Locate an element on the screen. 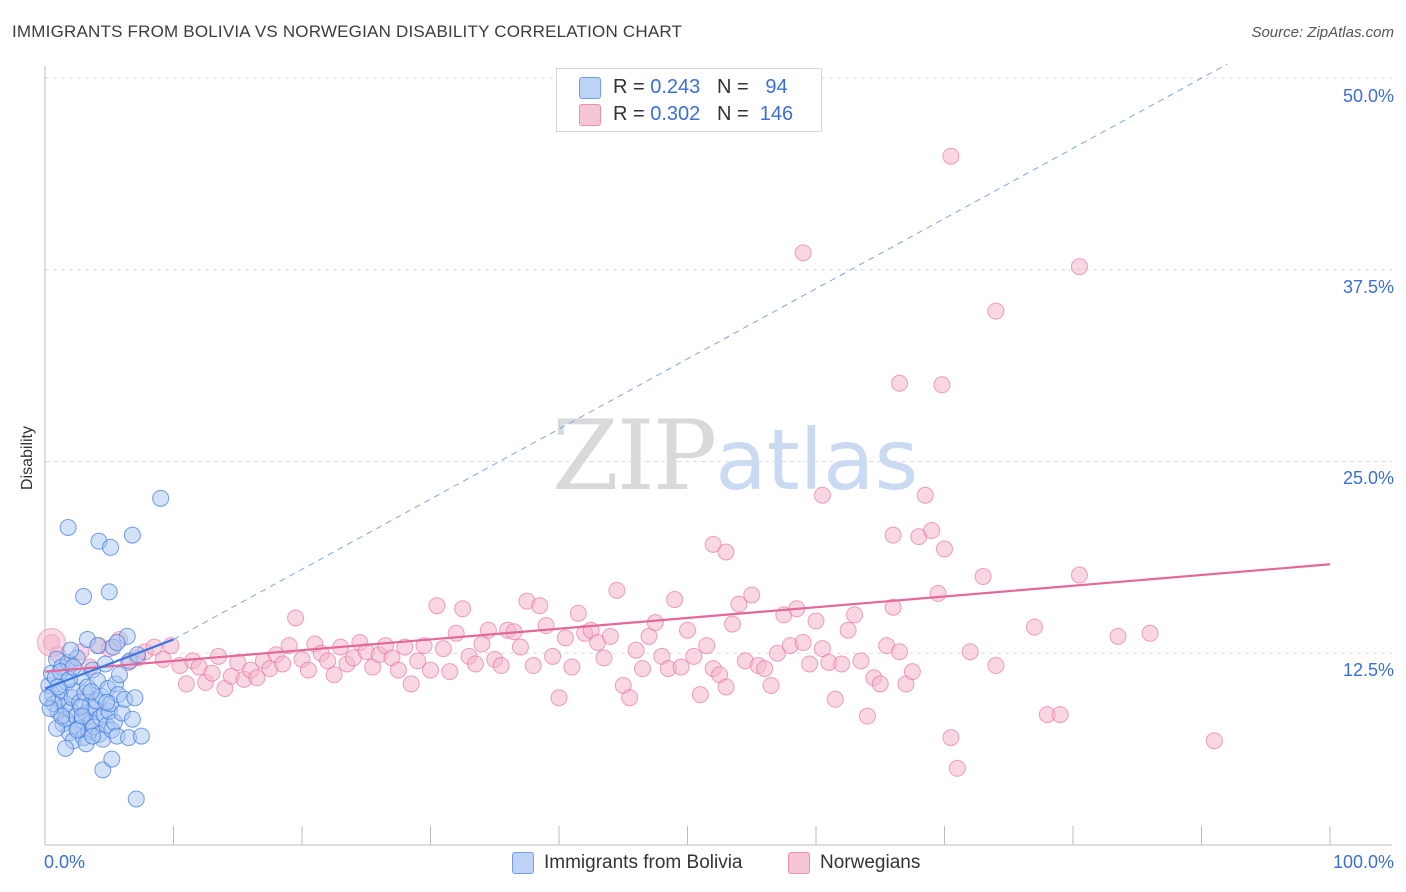 The width and height of the screenshot is (1406, 892). bottom-legend-bolivia: Immigrants from Bolivia is located at coordinates (627, 863).